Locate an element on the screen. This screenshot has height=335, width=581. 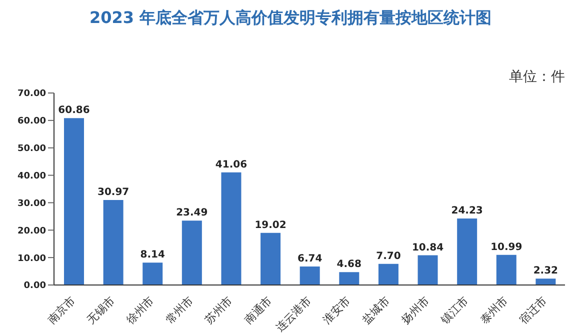
x-tick-label: 徐州市 is located at coordinates (140, 310).